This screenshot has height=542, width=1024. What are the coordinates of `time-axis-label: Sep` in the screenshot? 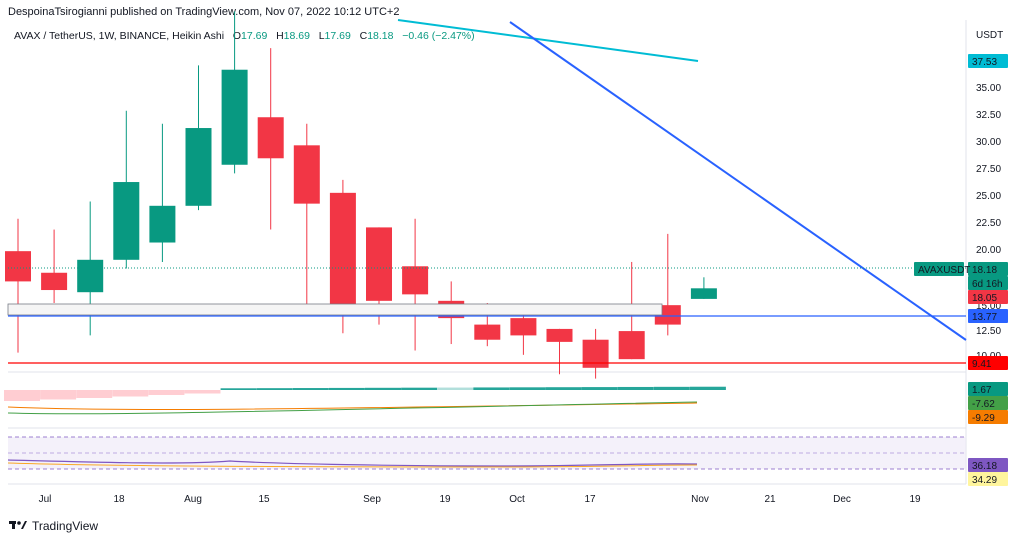 It's located at (372, 499).